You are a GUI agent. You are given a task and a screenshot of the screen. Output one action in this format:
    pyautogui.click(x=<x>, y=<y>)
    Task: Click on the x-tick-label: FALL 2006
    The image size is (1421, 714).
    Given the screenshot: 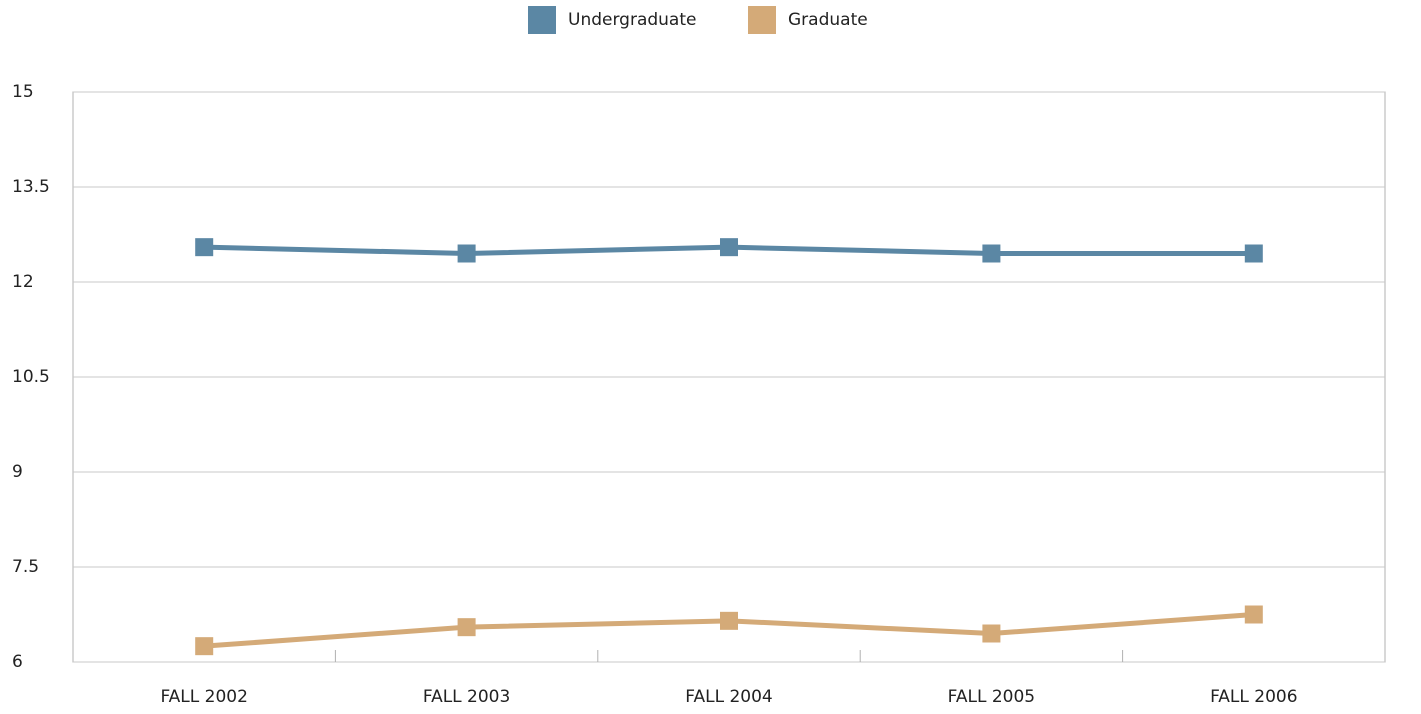 What is the action you would take?
    pyautogui.click(x=1253, y=697)
    